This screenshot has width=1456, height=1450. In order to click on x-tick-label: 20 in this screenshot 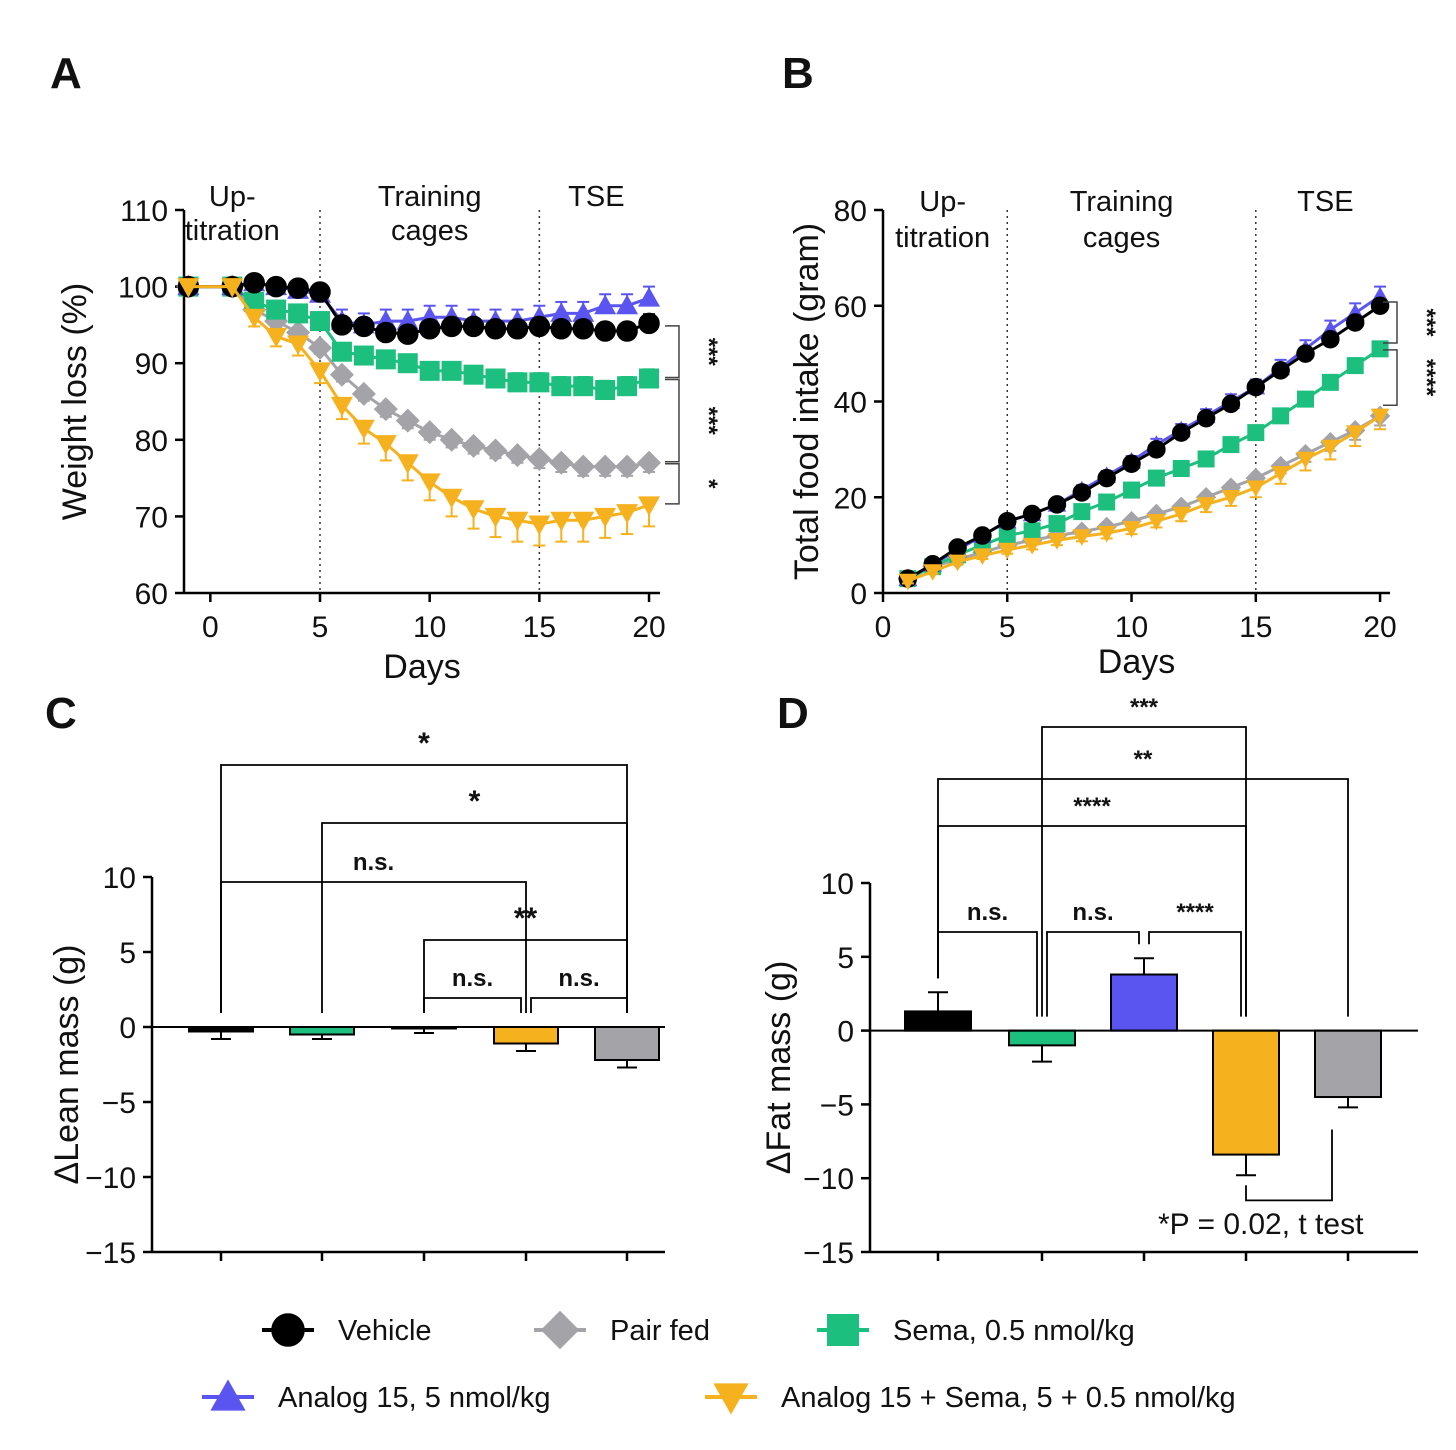, I will do `click(648, 627)`.